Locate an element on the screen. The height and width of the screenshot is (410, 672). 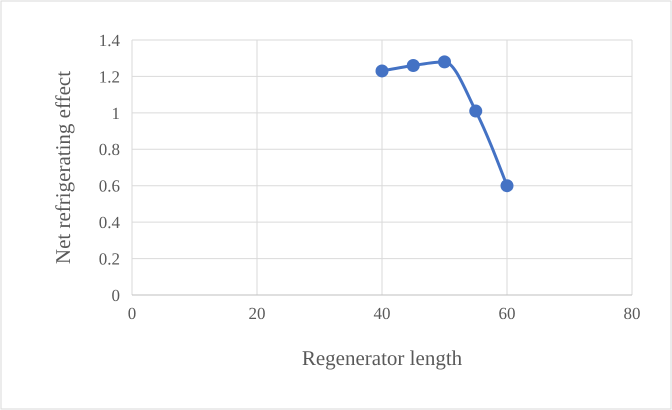
x-tick-label: 40 is located at coordinates (382, 313).